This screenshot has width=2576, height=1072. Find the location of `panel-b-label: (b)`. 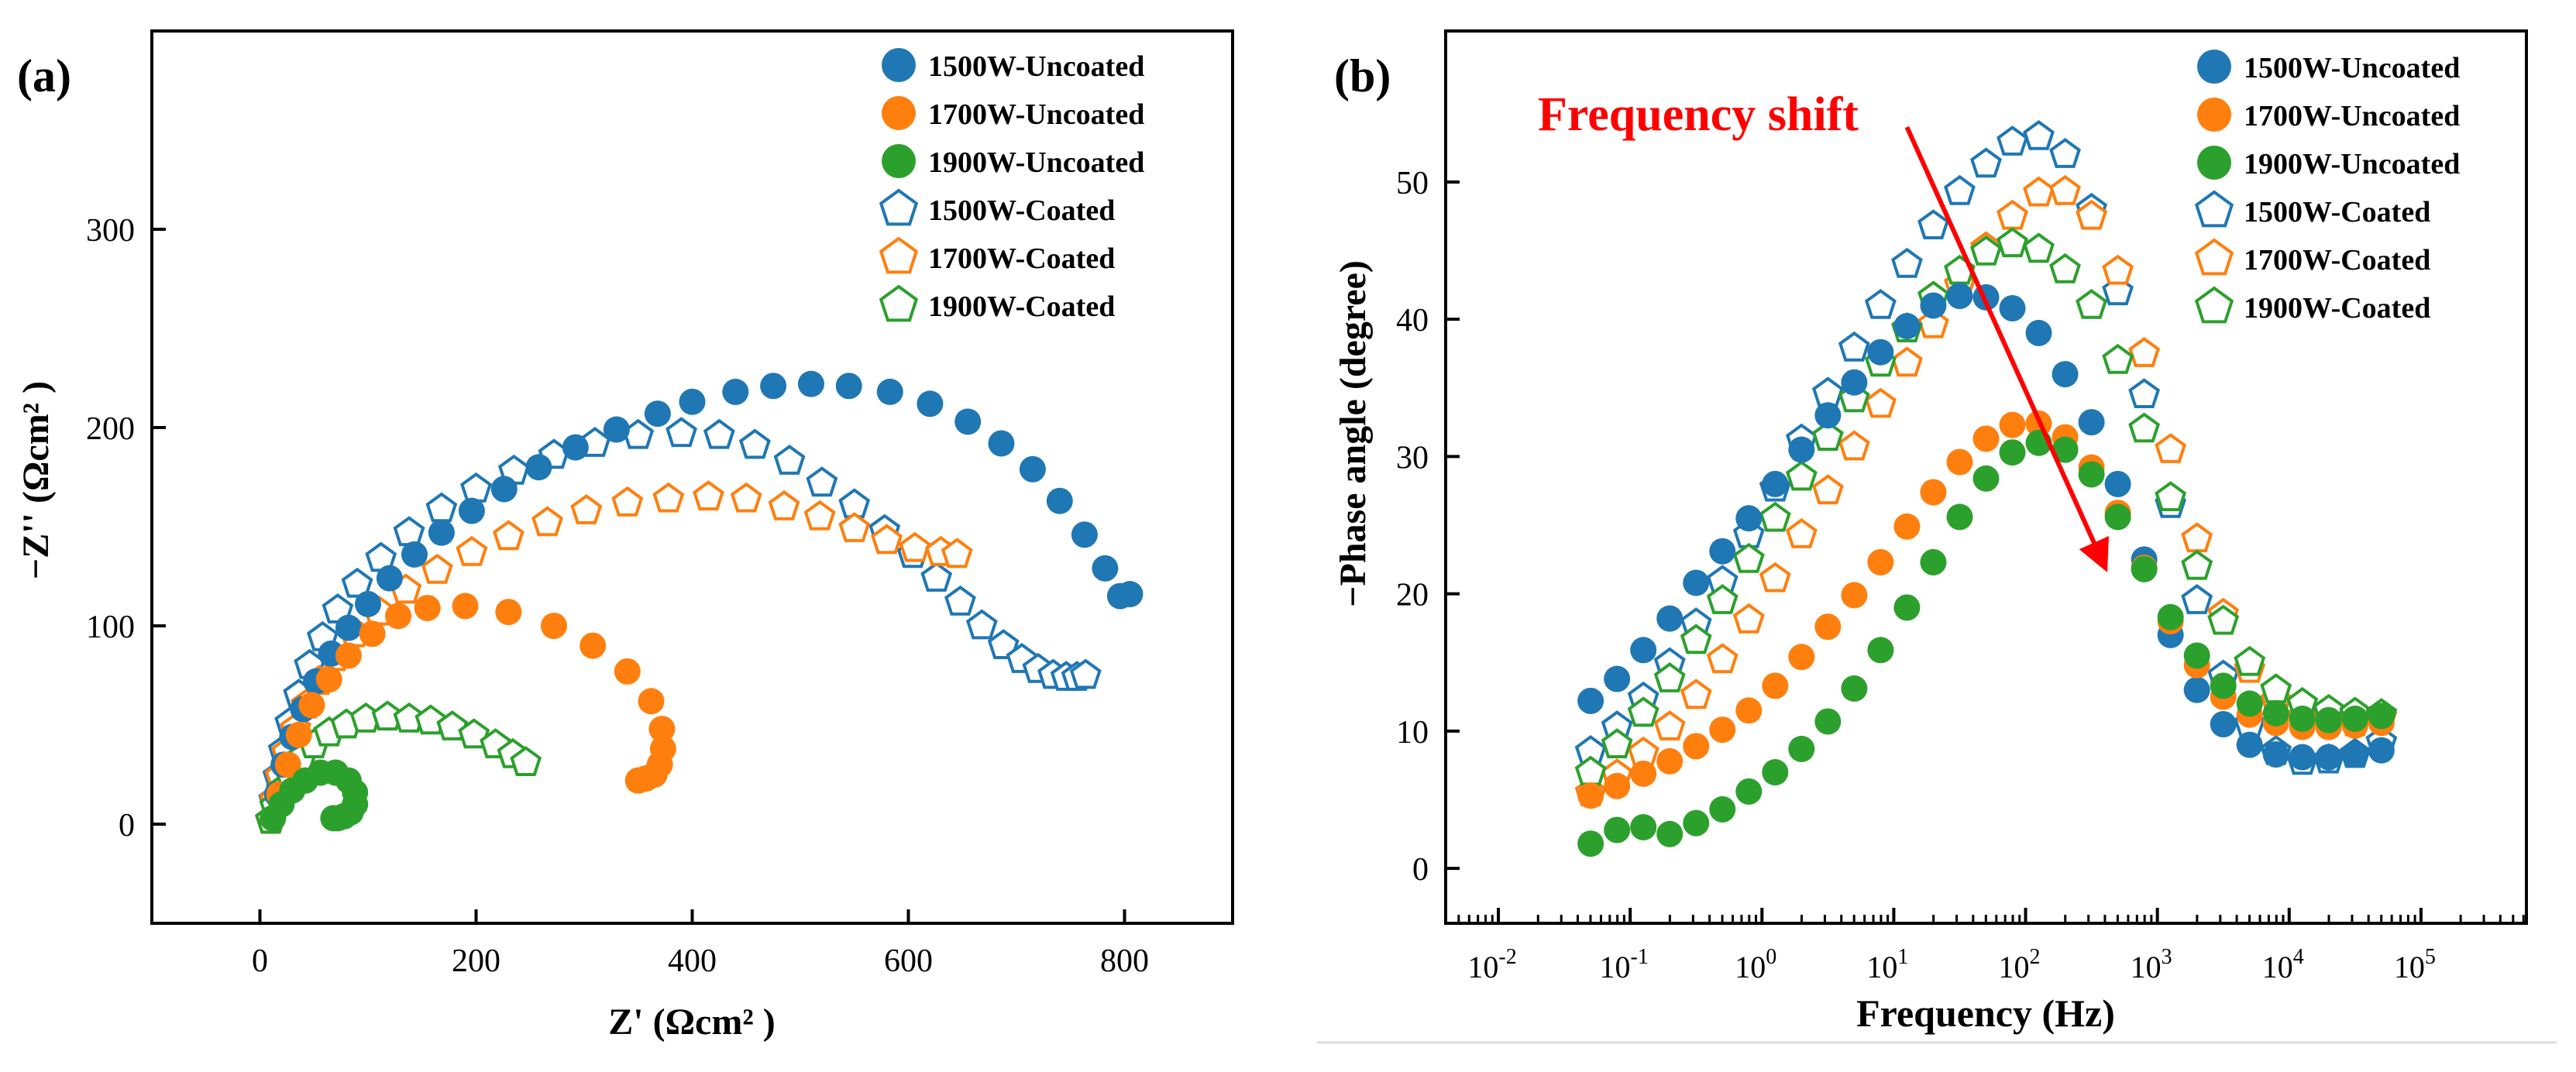

panel-b-label: (b) is located at coordinates (1362, 75).